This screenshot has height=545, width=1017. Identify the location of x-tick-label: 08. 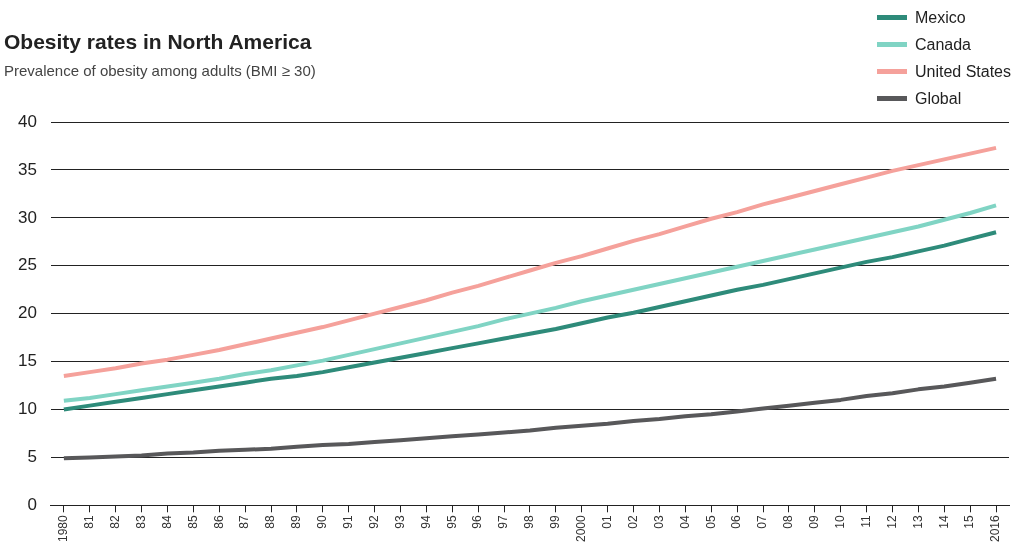
(788, 521).